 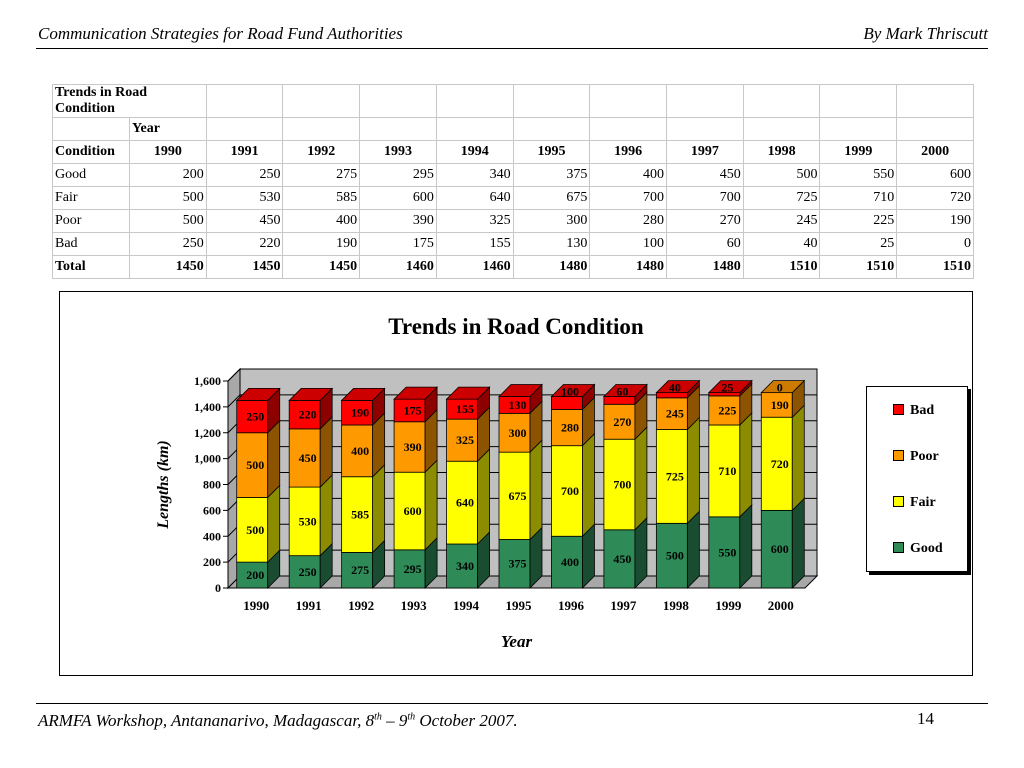 I want to click on data-label: 245, so click(x=675, y=414).